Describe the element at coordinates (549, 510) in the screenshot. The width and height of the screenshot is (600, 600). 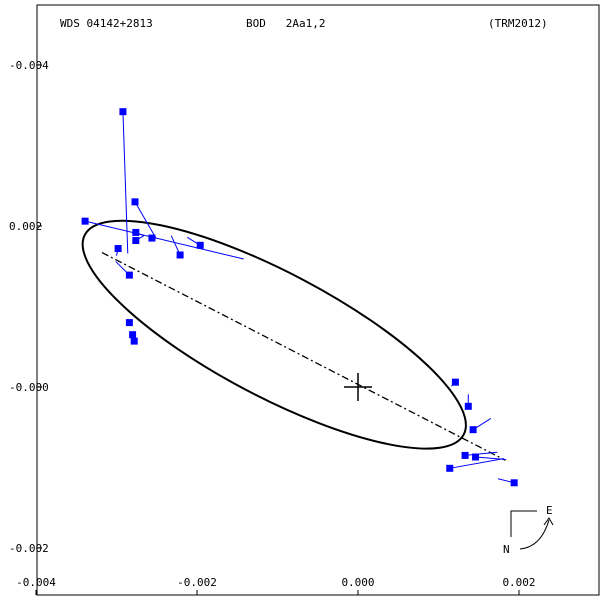
I see `compass-east-label: E` at that location.